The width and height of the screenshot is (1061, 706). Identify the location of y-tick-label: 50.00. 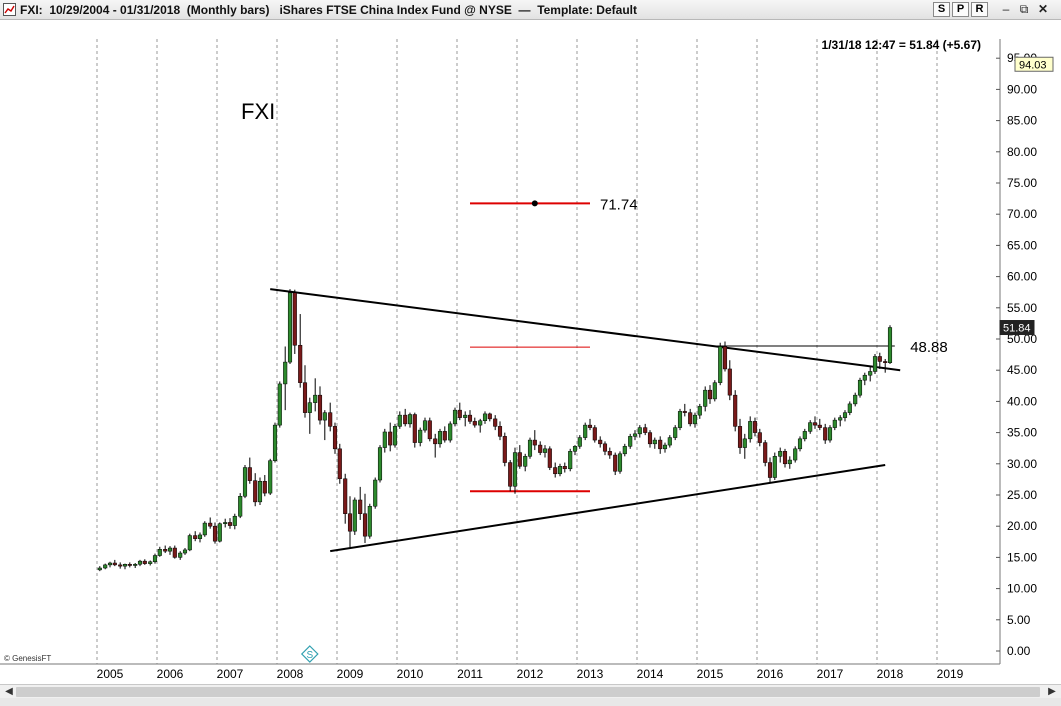
(1022, 339).